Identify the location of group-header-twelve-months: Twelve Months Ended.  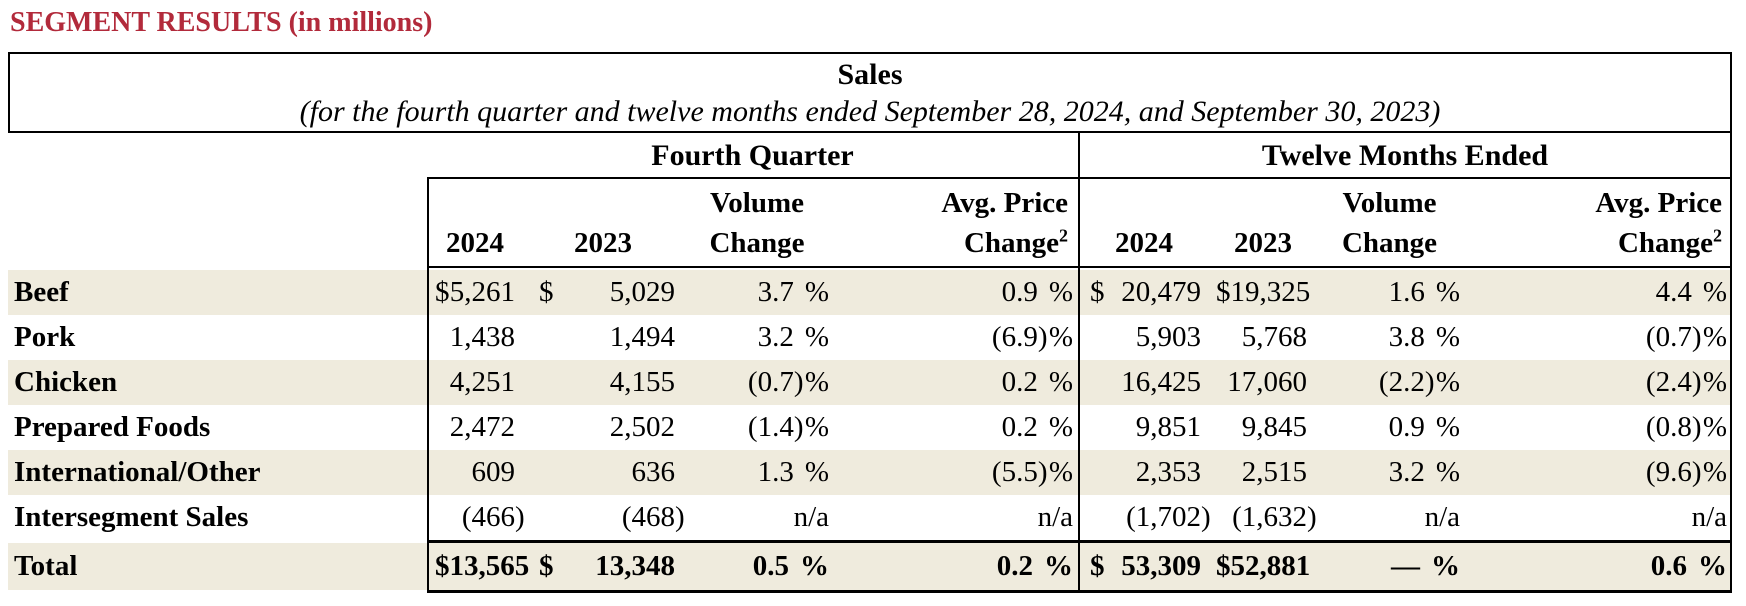
(1405, 155).